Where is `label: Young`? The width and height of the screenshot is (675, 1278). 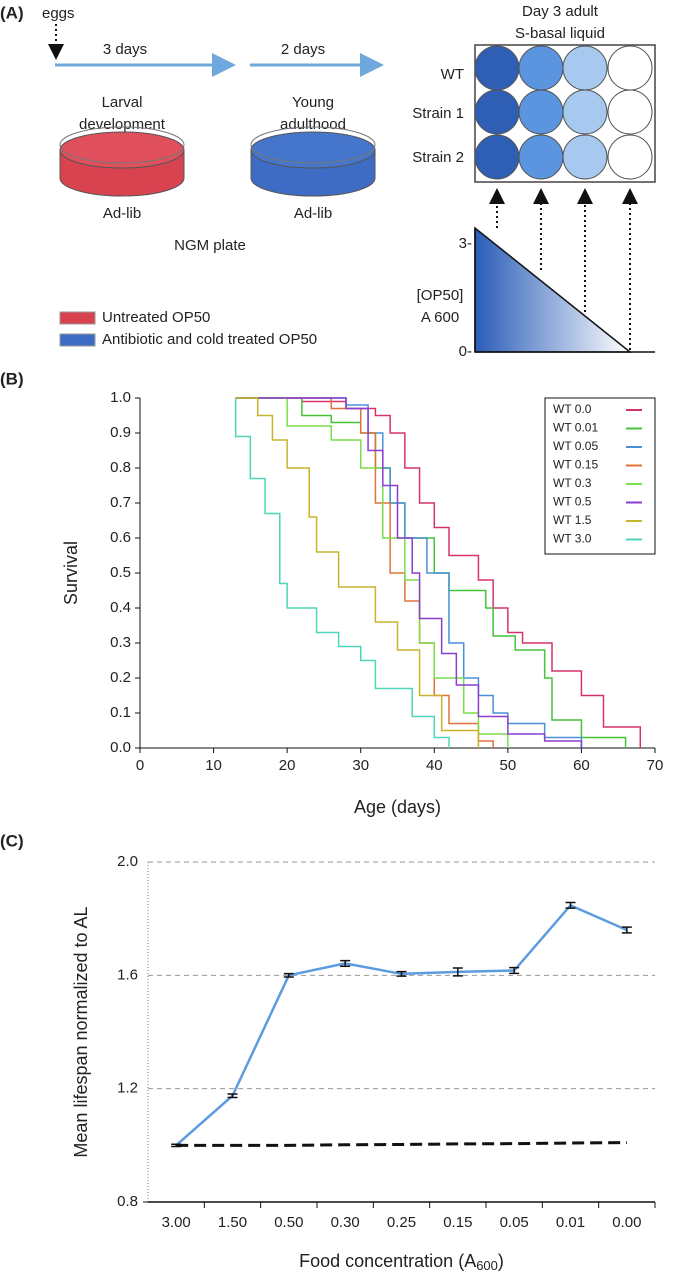 label: Young is located at coordinates (313, 102).